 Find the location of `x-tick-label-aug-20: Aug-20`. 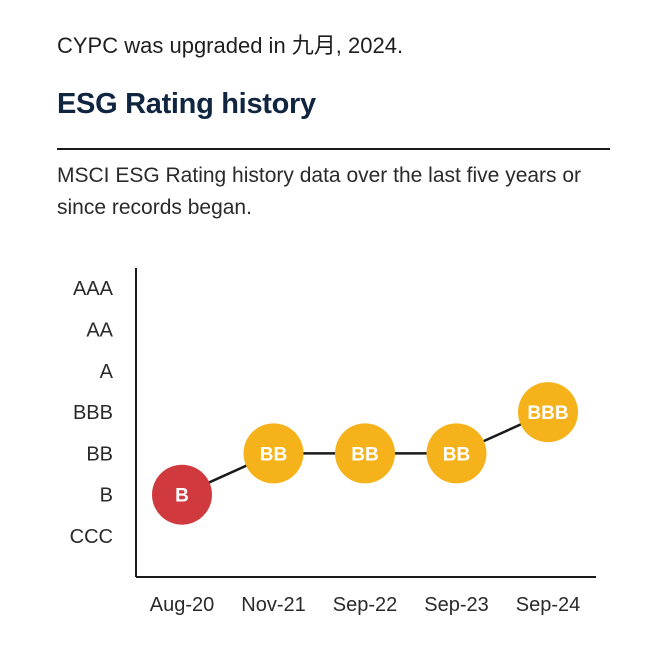

x-tick-label-aug-20: Aug-20 is located at coordinates (182, 605).